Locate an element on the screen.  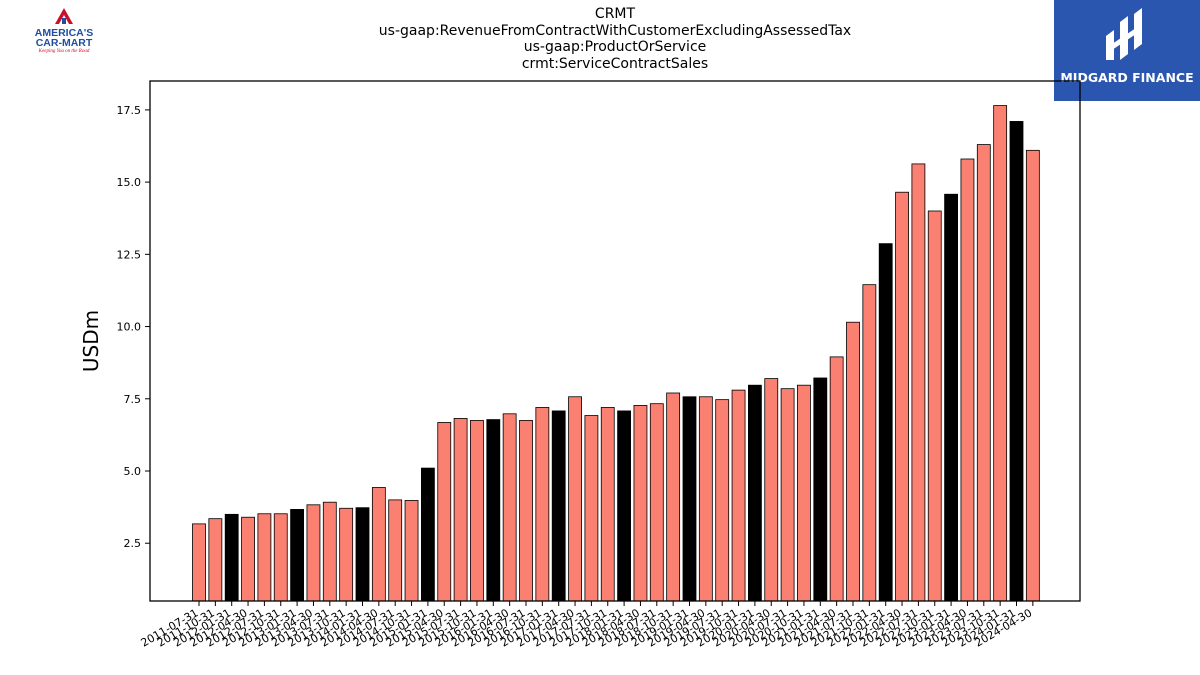
y-axis: 2.5 5.0 7.5 10.0 12.5 15.0 17.5 is located at coordinates (133, 327).